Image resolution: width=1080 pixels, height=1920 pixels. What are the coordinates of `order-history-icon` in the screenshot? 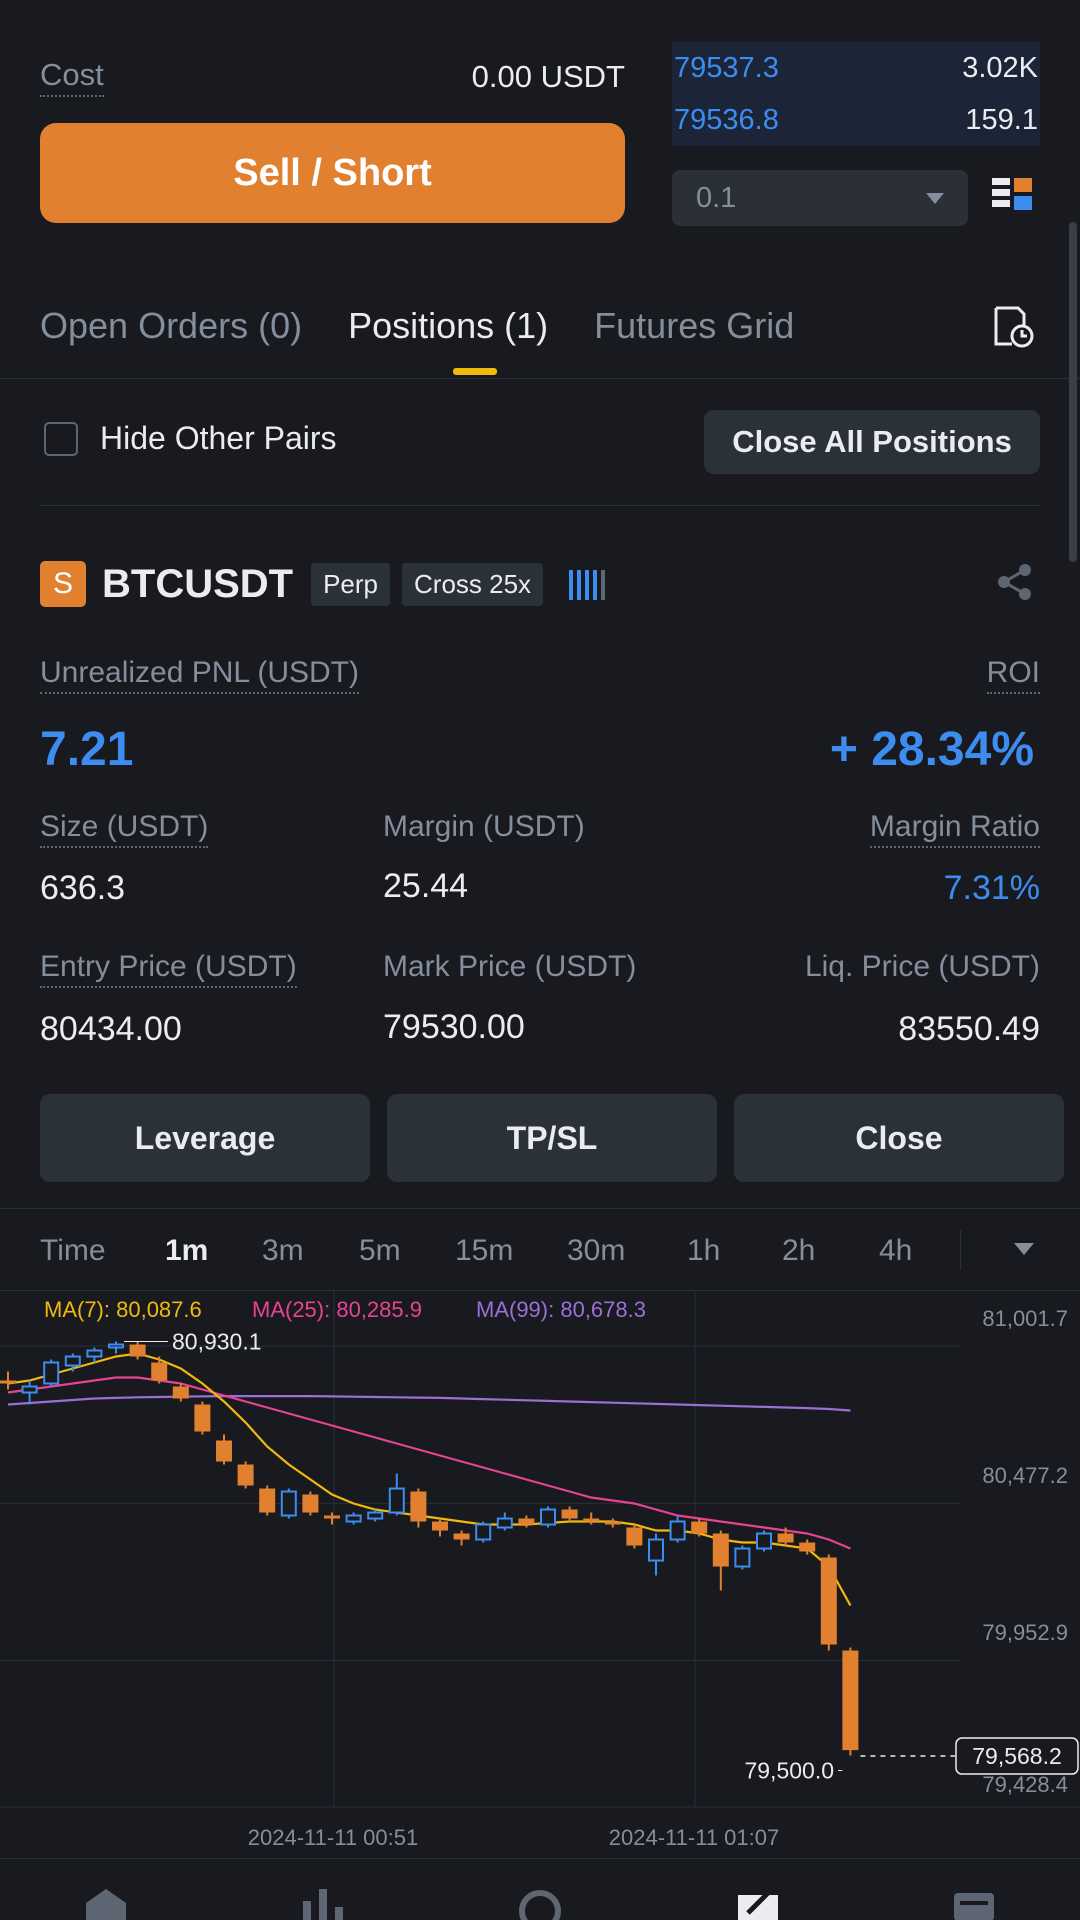 It's located at (1012, 326).